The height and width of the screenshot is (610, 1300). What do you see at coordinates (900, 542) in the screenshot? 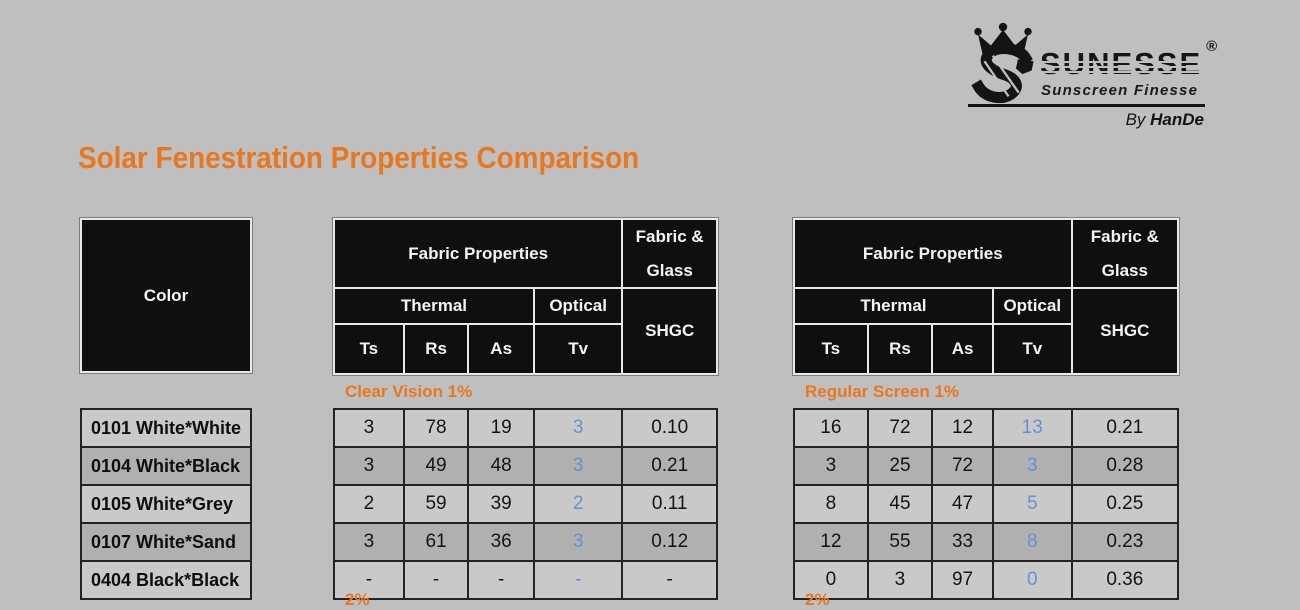
I see `rs-cell: 55` at bounding box center [900, 542].